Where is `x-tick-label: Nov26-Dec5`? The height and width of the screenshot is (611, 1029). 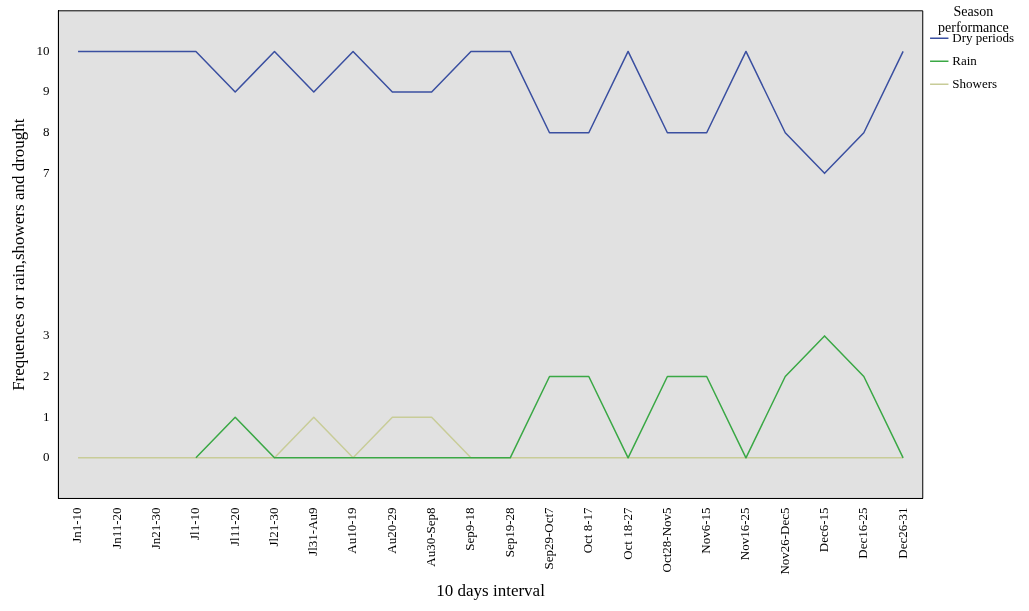 x-tick-label: Nov26-Dec5 is located at coordinates (784, 541).